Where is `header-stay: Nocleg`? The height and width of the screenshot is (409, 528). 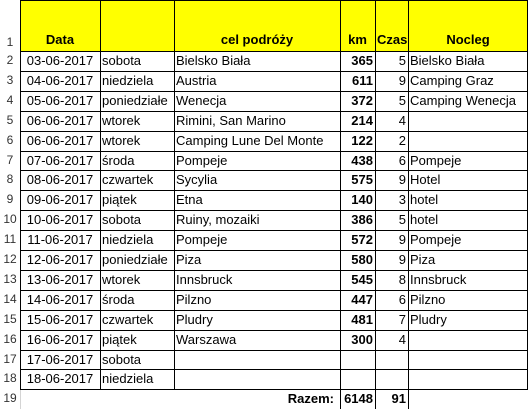
header-stay: Nocleg is located at coordinates (468, 25).